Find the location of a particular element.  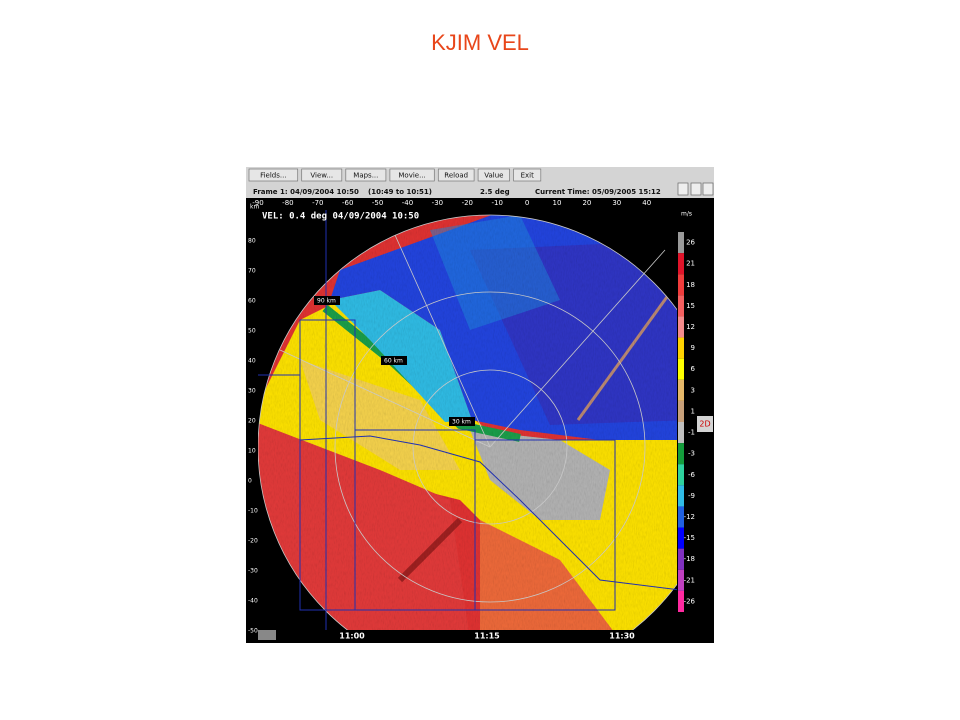

slide-title: KJIM VEL is located at coordinates (480, 42).